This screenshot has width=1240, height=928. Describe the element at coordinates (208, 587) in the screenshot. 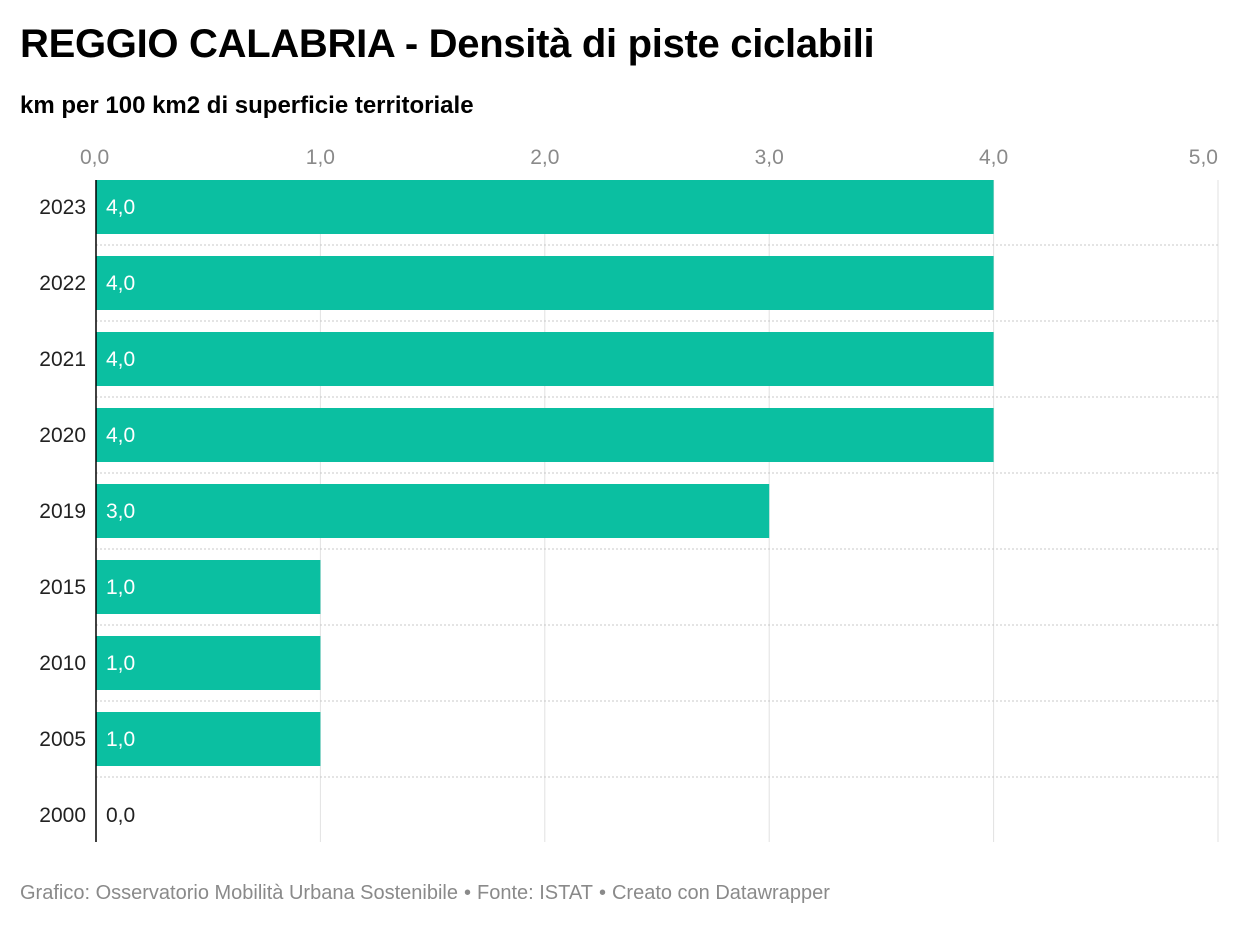

I see `bar-2015` at that location.